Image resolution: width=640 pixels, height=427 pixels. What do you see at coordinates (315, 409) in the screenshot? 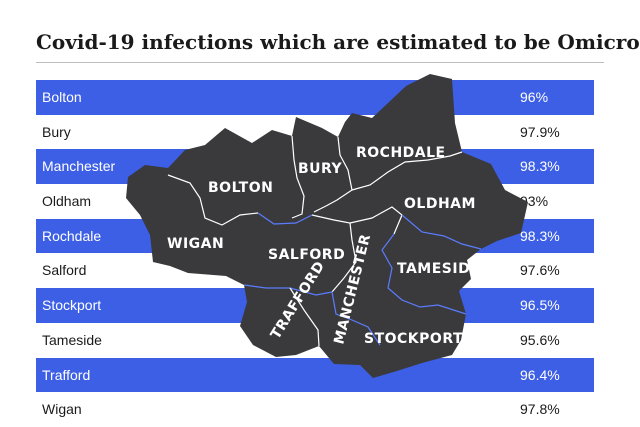
I see `table-row: Wigan 97.8%` at bounding box center [315, 409].